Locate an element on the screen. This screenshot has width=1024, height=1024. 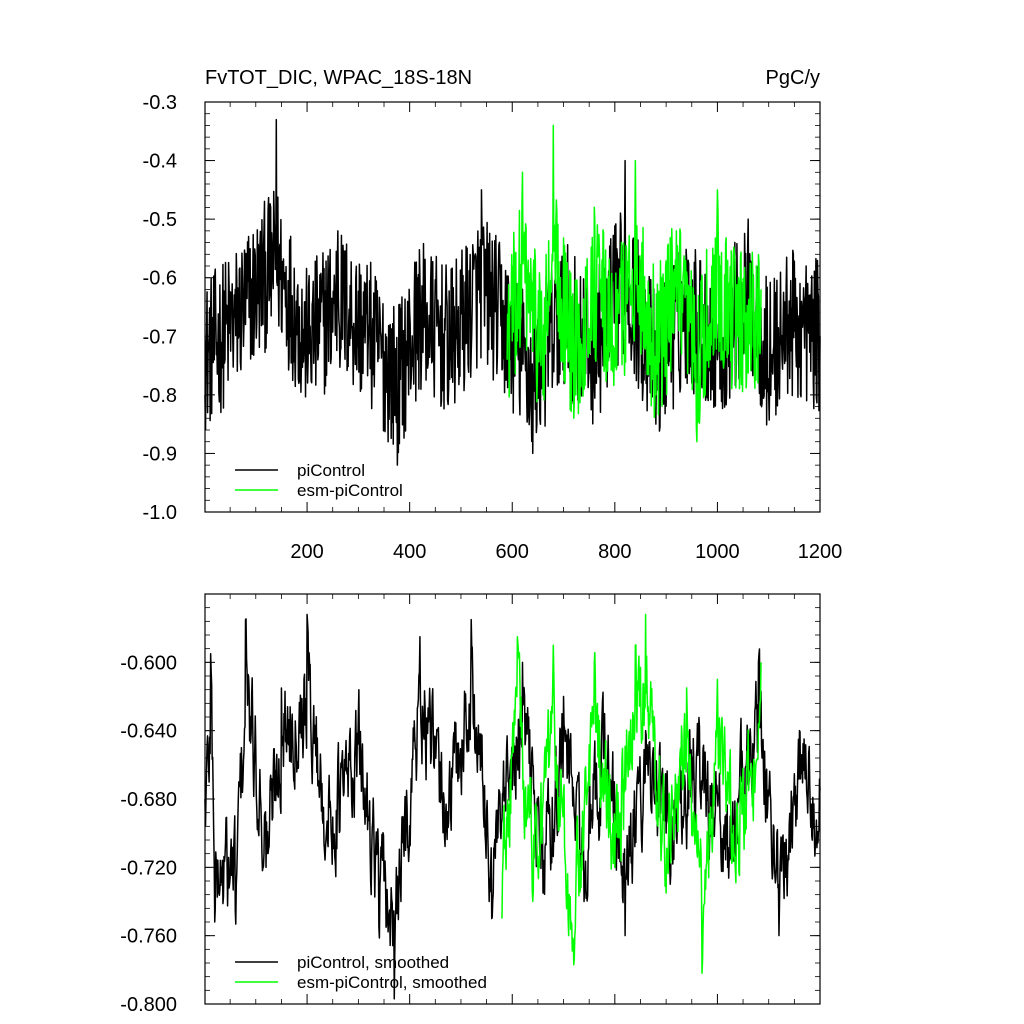
bottom-chart-ytick-label: -0.800 is located at coordinates (148, 1005).